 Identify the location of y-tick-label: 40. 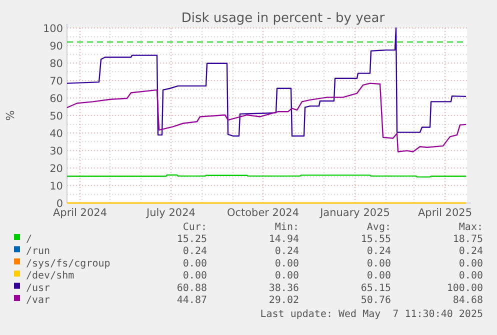
(56, 134).